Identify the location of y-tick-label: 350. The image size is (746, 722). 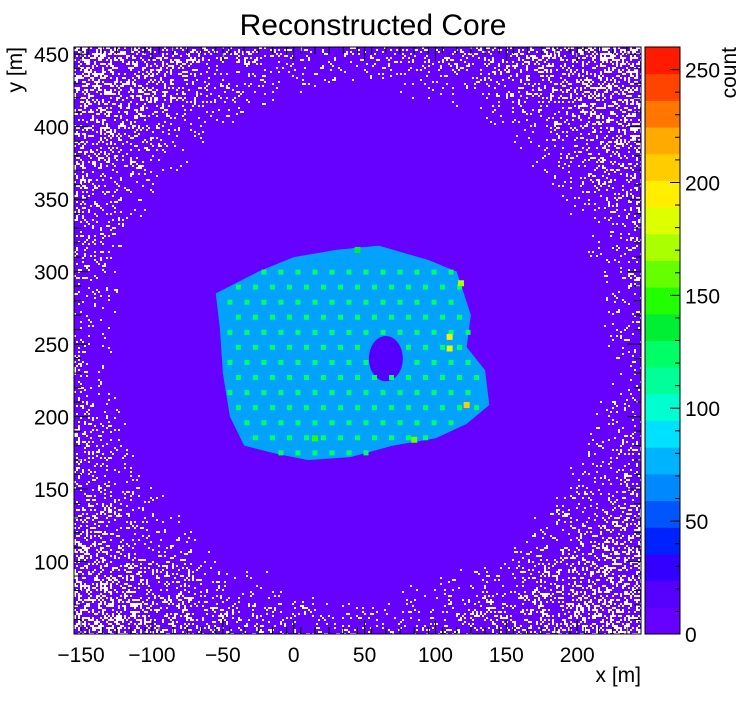
(51, 200).